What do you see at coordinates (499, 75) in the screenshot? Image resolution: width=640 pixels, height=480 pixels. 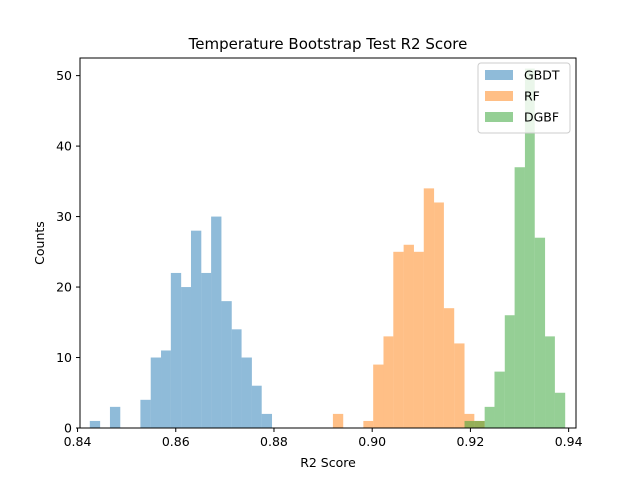 I see `legend-swatch-gbdt` at bounding box center [499, 75].